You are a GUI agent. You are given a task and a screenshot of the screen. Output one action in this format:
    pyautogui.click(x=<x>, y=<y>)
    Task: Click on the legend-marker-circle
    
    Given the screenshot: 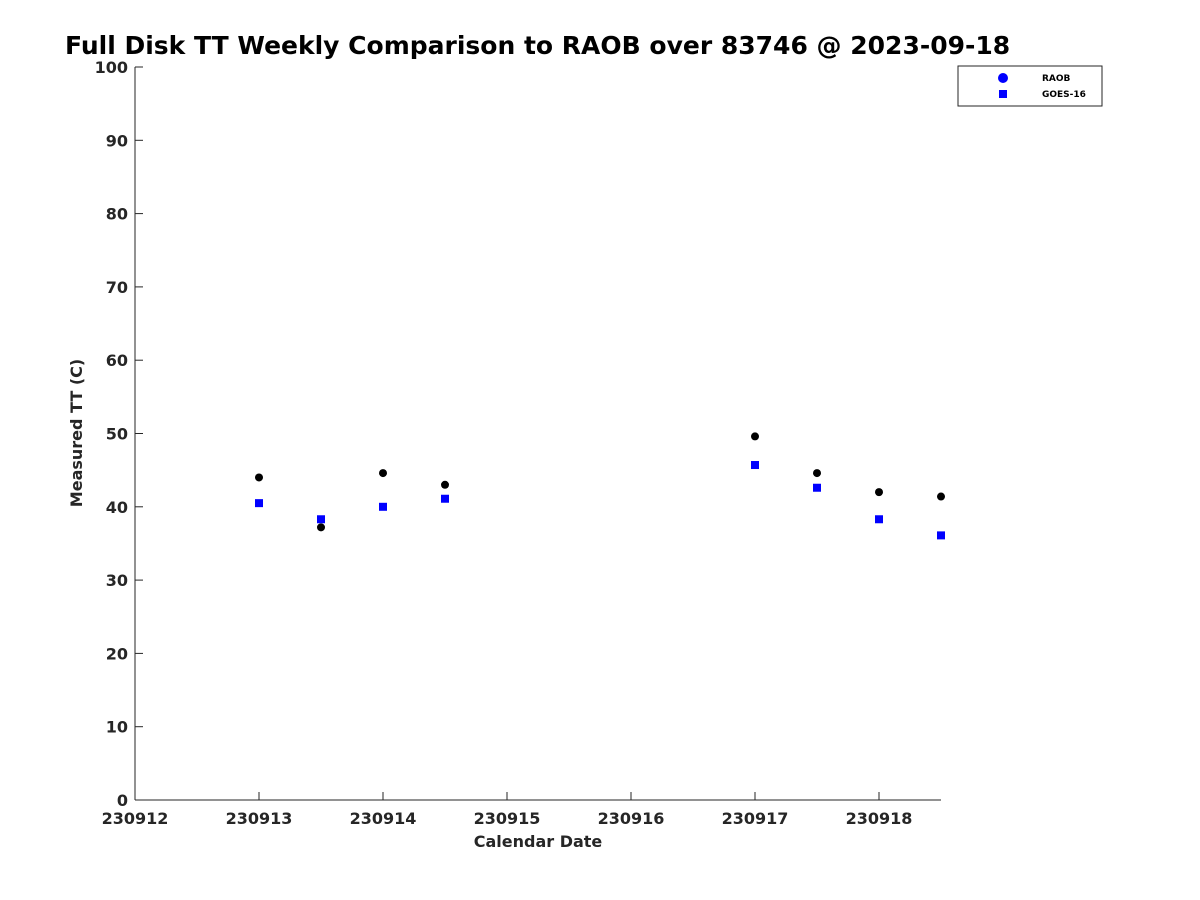 What is the action you would take?
    pyautogui.click(x=1003, y=78)
    